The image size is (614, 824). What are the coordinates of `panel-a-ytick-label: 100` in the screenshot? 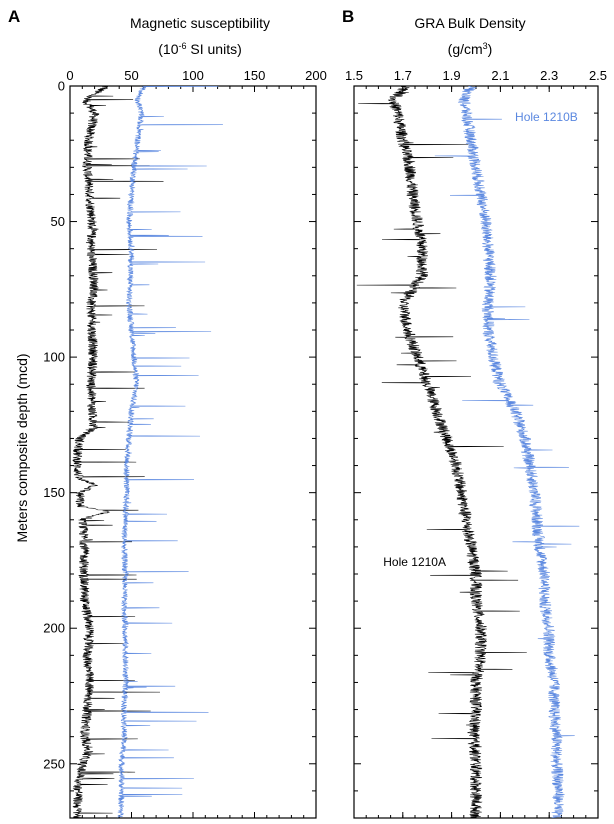 It's located at (54, 357).